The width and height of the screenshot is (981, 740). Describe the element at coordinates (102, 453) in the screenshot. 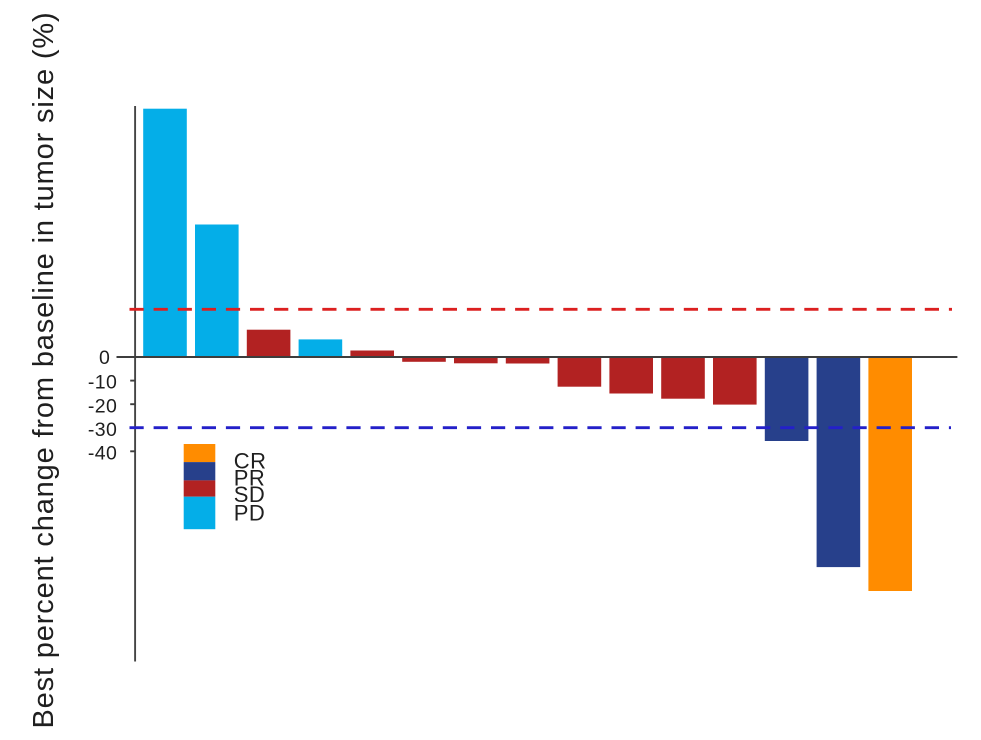

I see `svg-text: -40` at that location.